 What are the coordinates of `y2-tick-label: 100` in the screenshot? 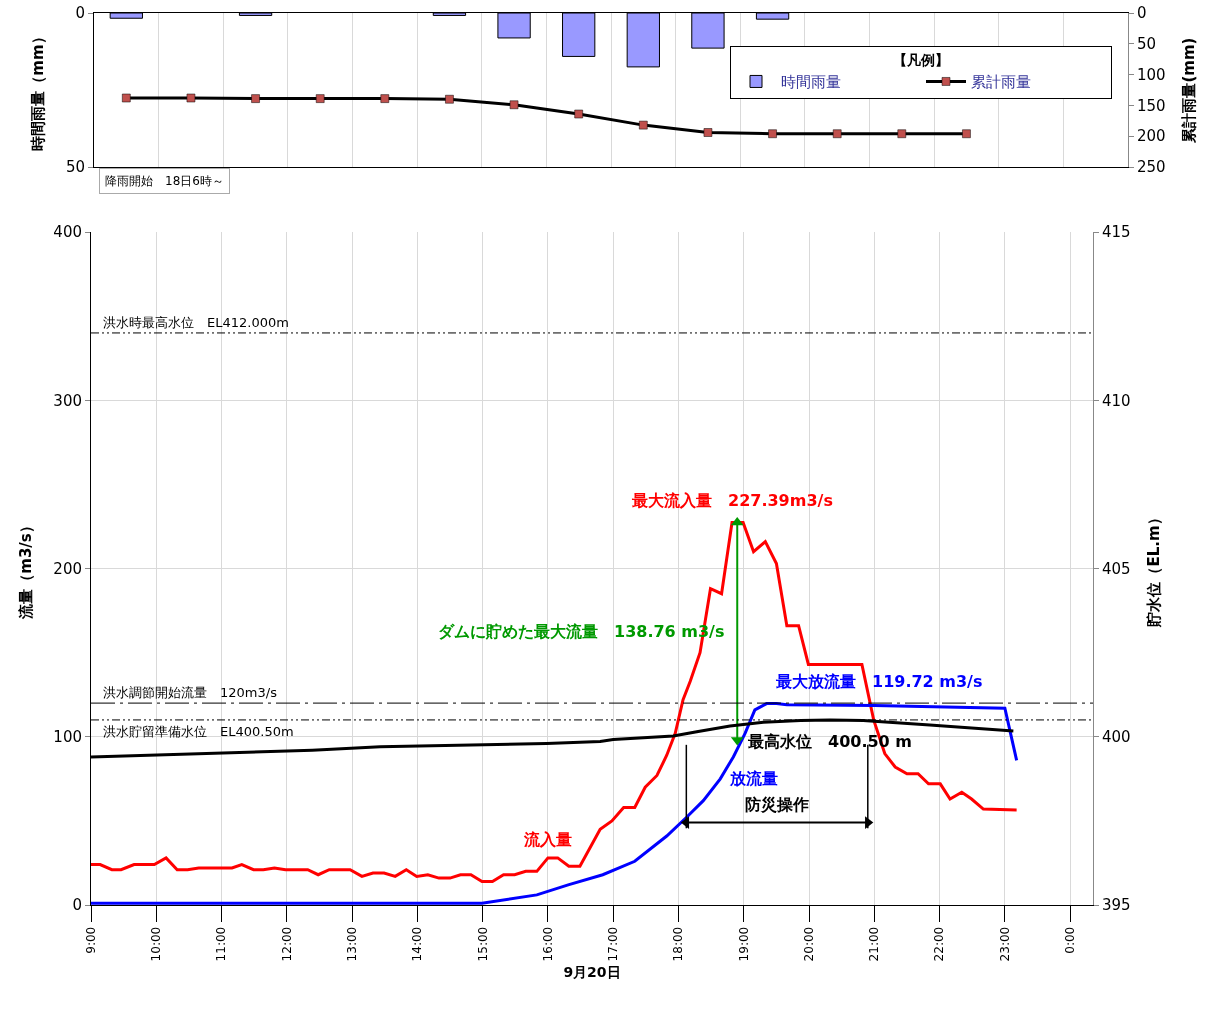 It's located at (1151, 74).